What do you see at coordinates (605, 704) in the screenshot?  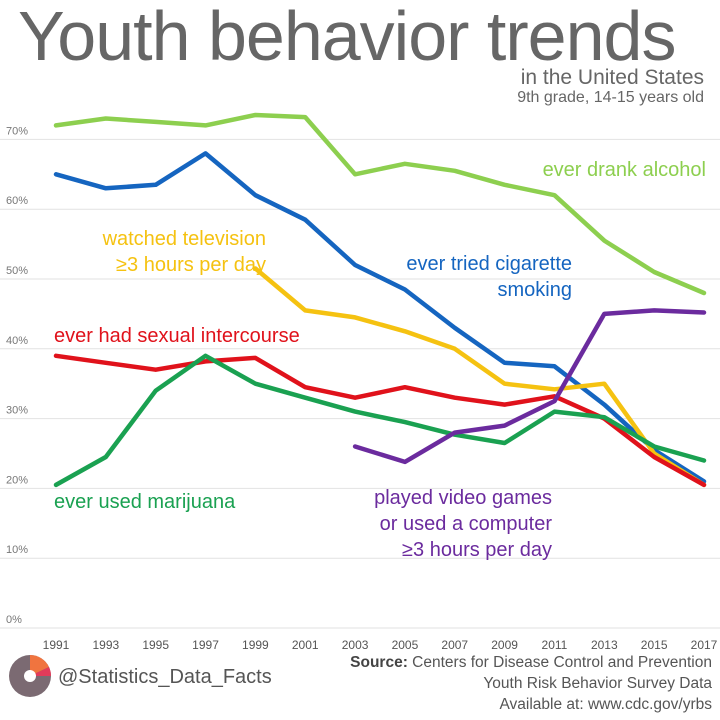 I see `source-line-url: Available at: www.cdc.gov/yrbs` at bounding box center [605, 704].